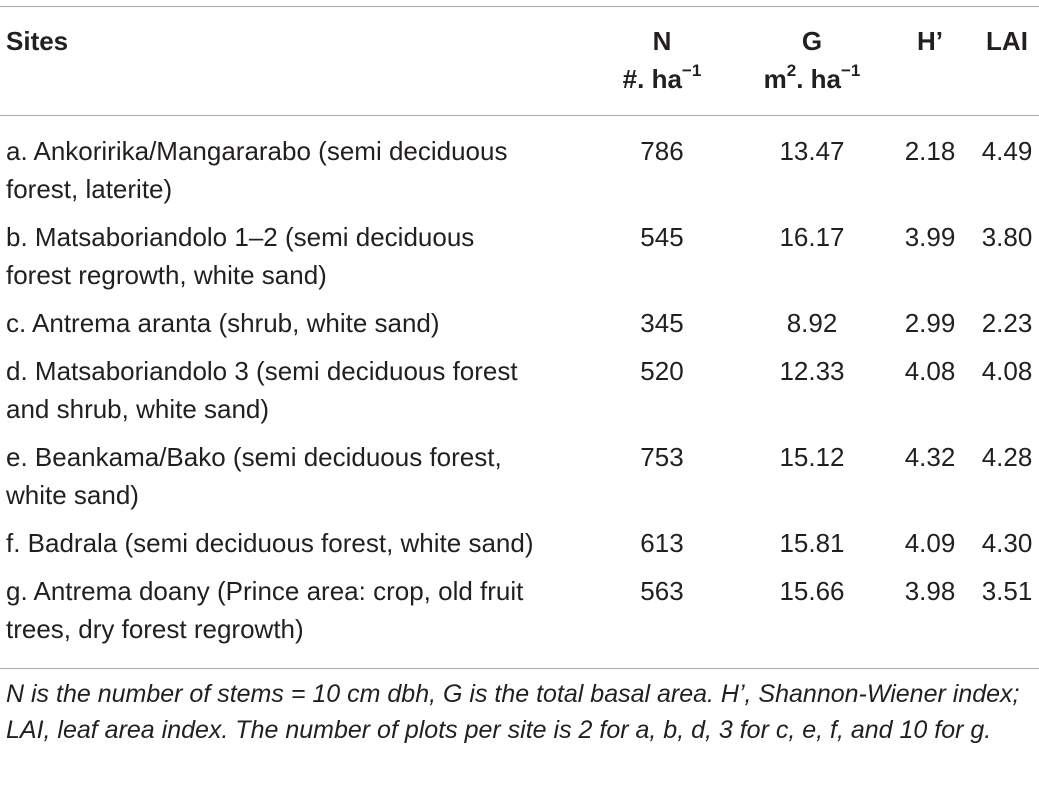 Image resolution: width=1039 pixels, height=792 pixels. Describe the element at coordinates (930, 543) in the screenshot. I see `h-cell: 4.09` at that location.